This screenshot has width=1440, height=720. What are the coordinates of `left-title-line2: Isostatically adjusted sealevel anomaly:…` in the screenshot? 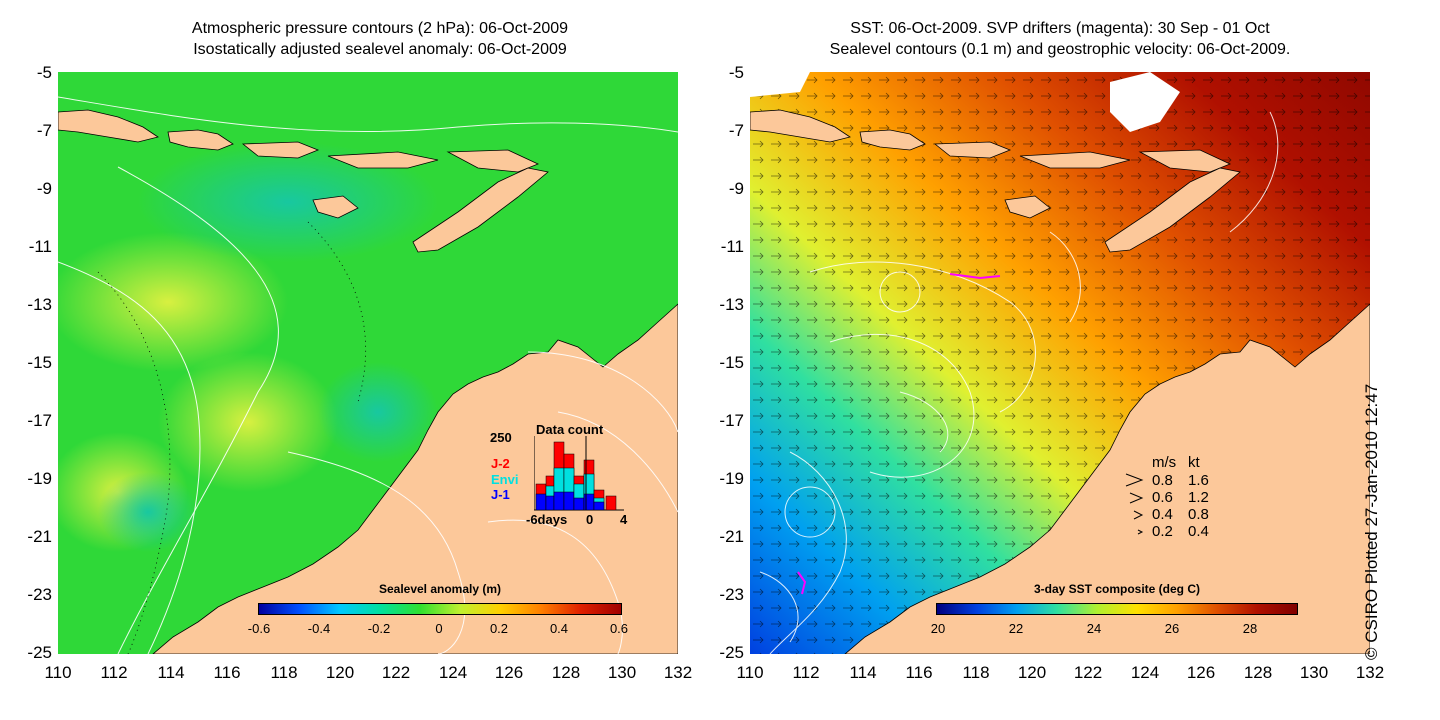 It's located at (380, 49).